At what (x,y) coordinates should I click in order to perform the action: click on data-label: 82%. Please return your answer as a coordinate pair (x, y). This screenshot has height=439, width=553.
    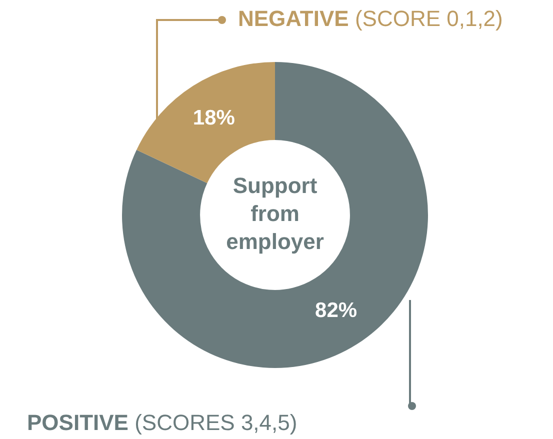
    Looking at the image, I should click on (336, 310).